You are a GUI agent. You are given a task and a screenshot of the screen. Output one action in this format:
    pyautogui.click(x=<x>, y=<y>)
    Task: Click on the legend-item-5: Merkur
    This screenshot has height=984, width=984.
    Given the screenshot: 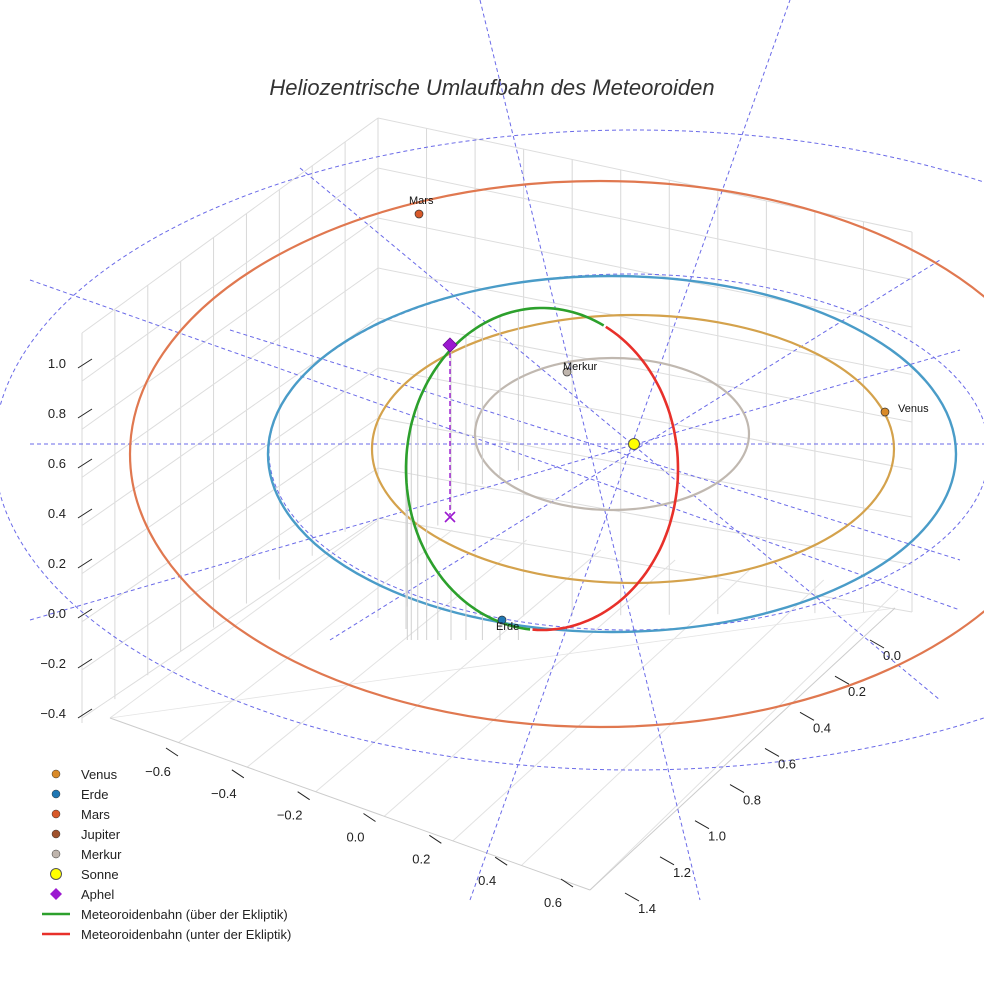 What is the action you would take?
    pyautogui.click(x=86, y=854)
    